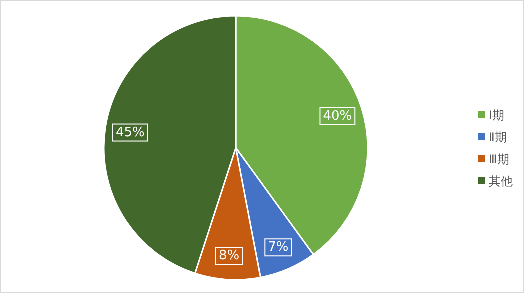  I want to click on data-label: 8%, so click(229, 256).